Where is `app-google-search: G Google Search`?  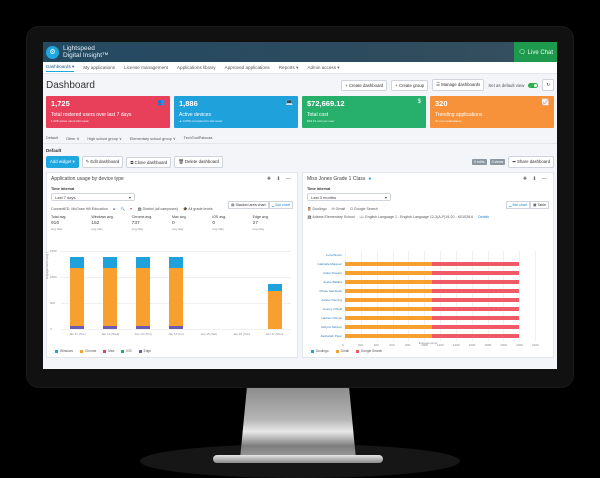 app-google-search: G Google Search is located at coordinates (364, 209).